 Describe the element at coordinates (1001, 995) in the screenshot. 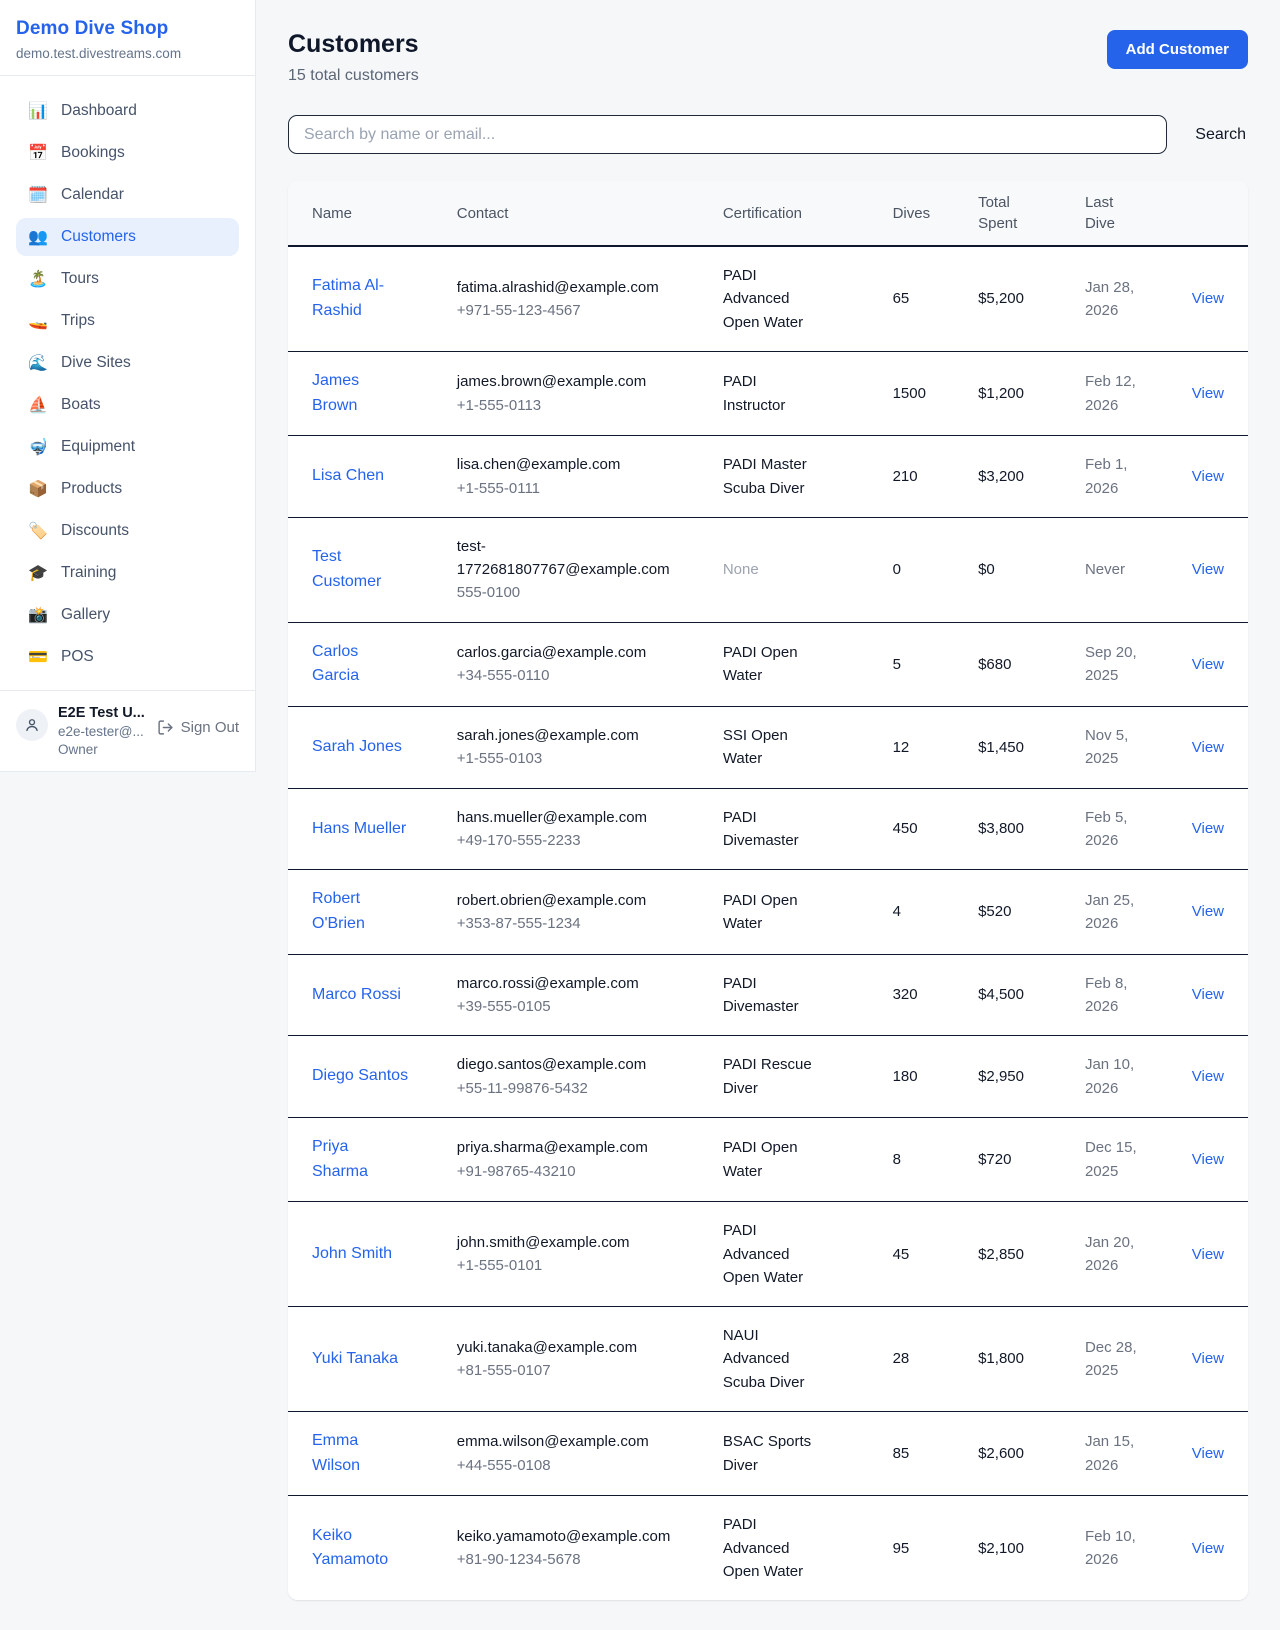

I see `customer-total-spent: $4,500` at that location.